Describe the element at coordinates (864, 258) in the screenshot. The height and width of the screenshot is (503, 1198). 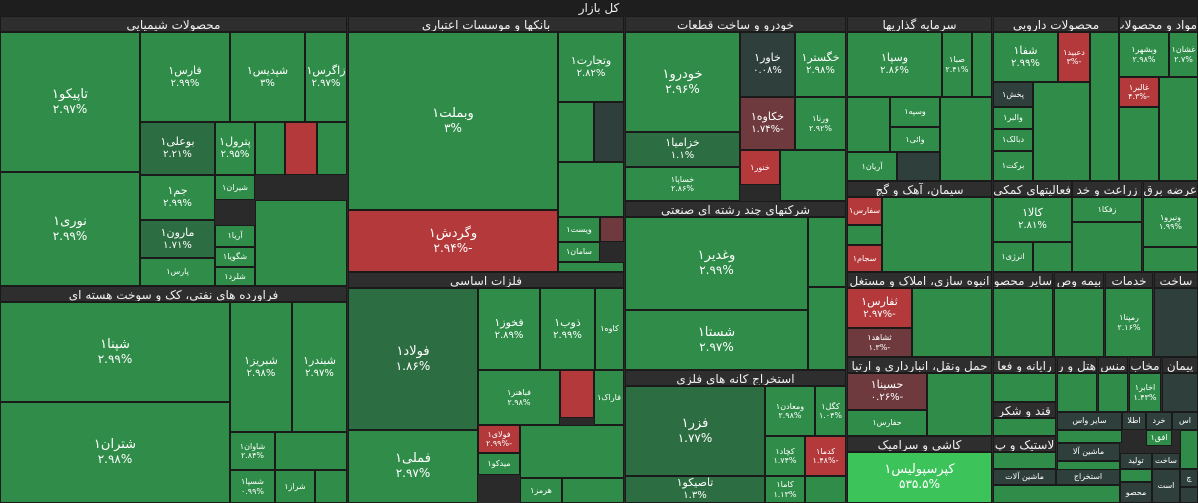
I see `stock-tile: سجام۱` at that location.